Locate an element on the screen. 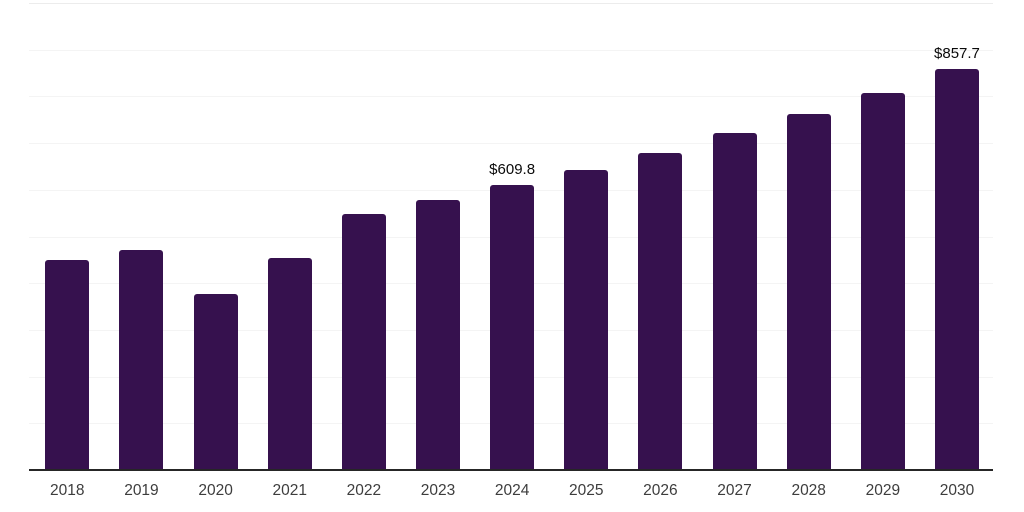 This screenshot has width=1024, height=512. bar-2018 is located at coordinates (67, 365).